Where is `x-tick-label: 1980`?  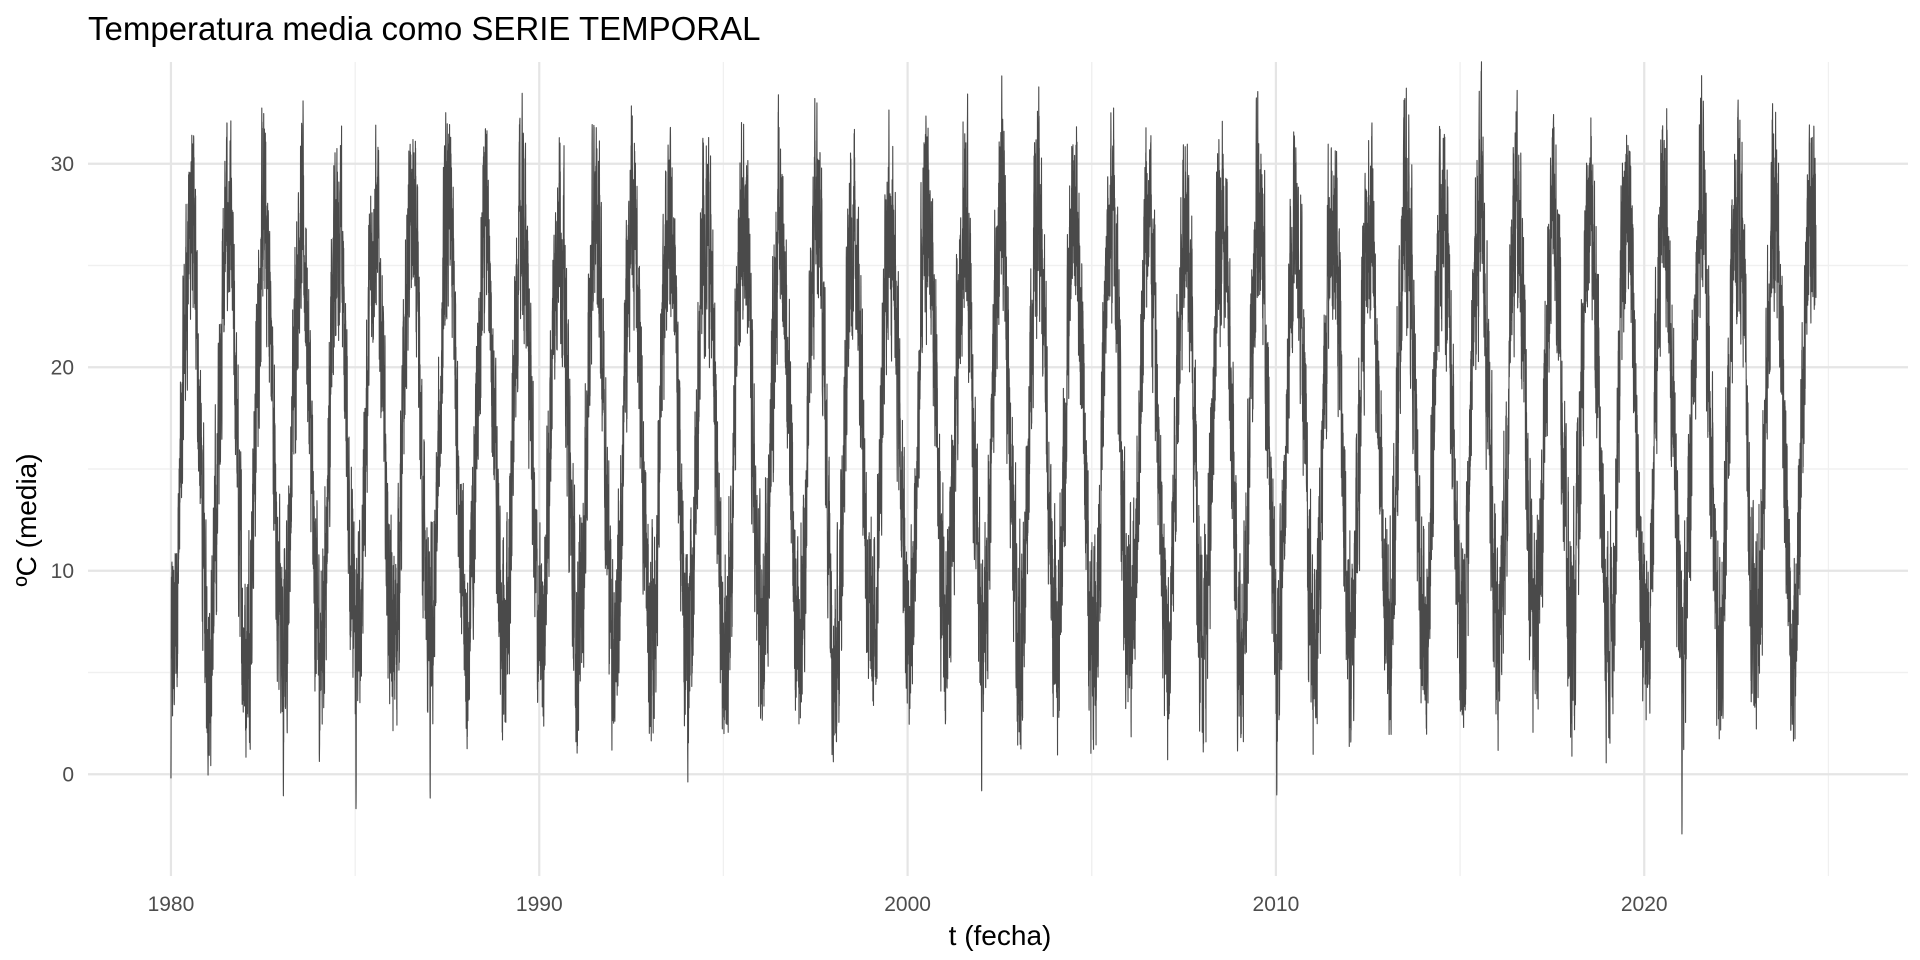
x-tick-label: 1980 is located at coordinates (171, 904).